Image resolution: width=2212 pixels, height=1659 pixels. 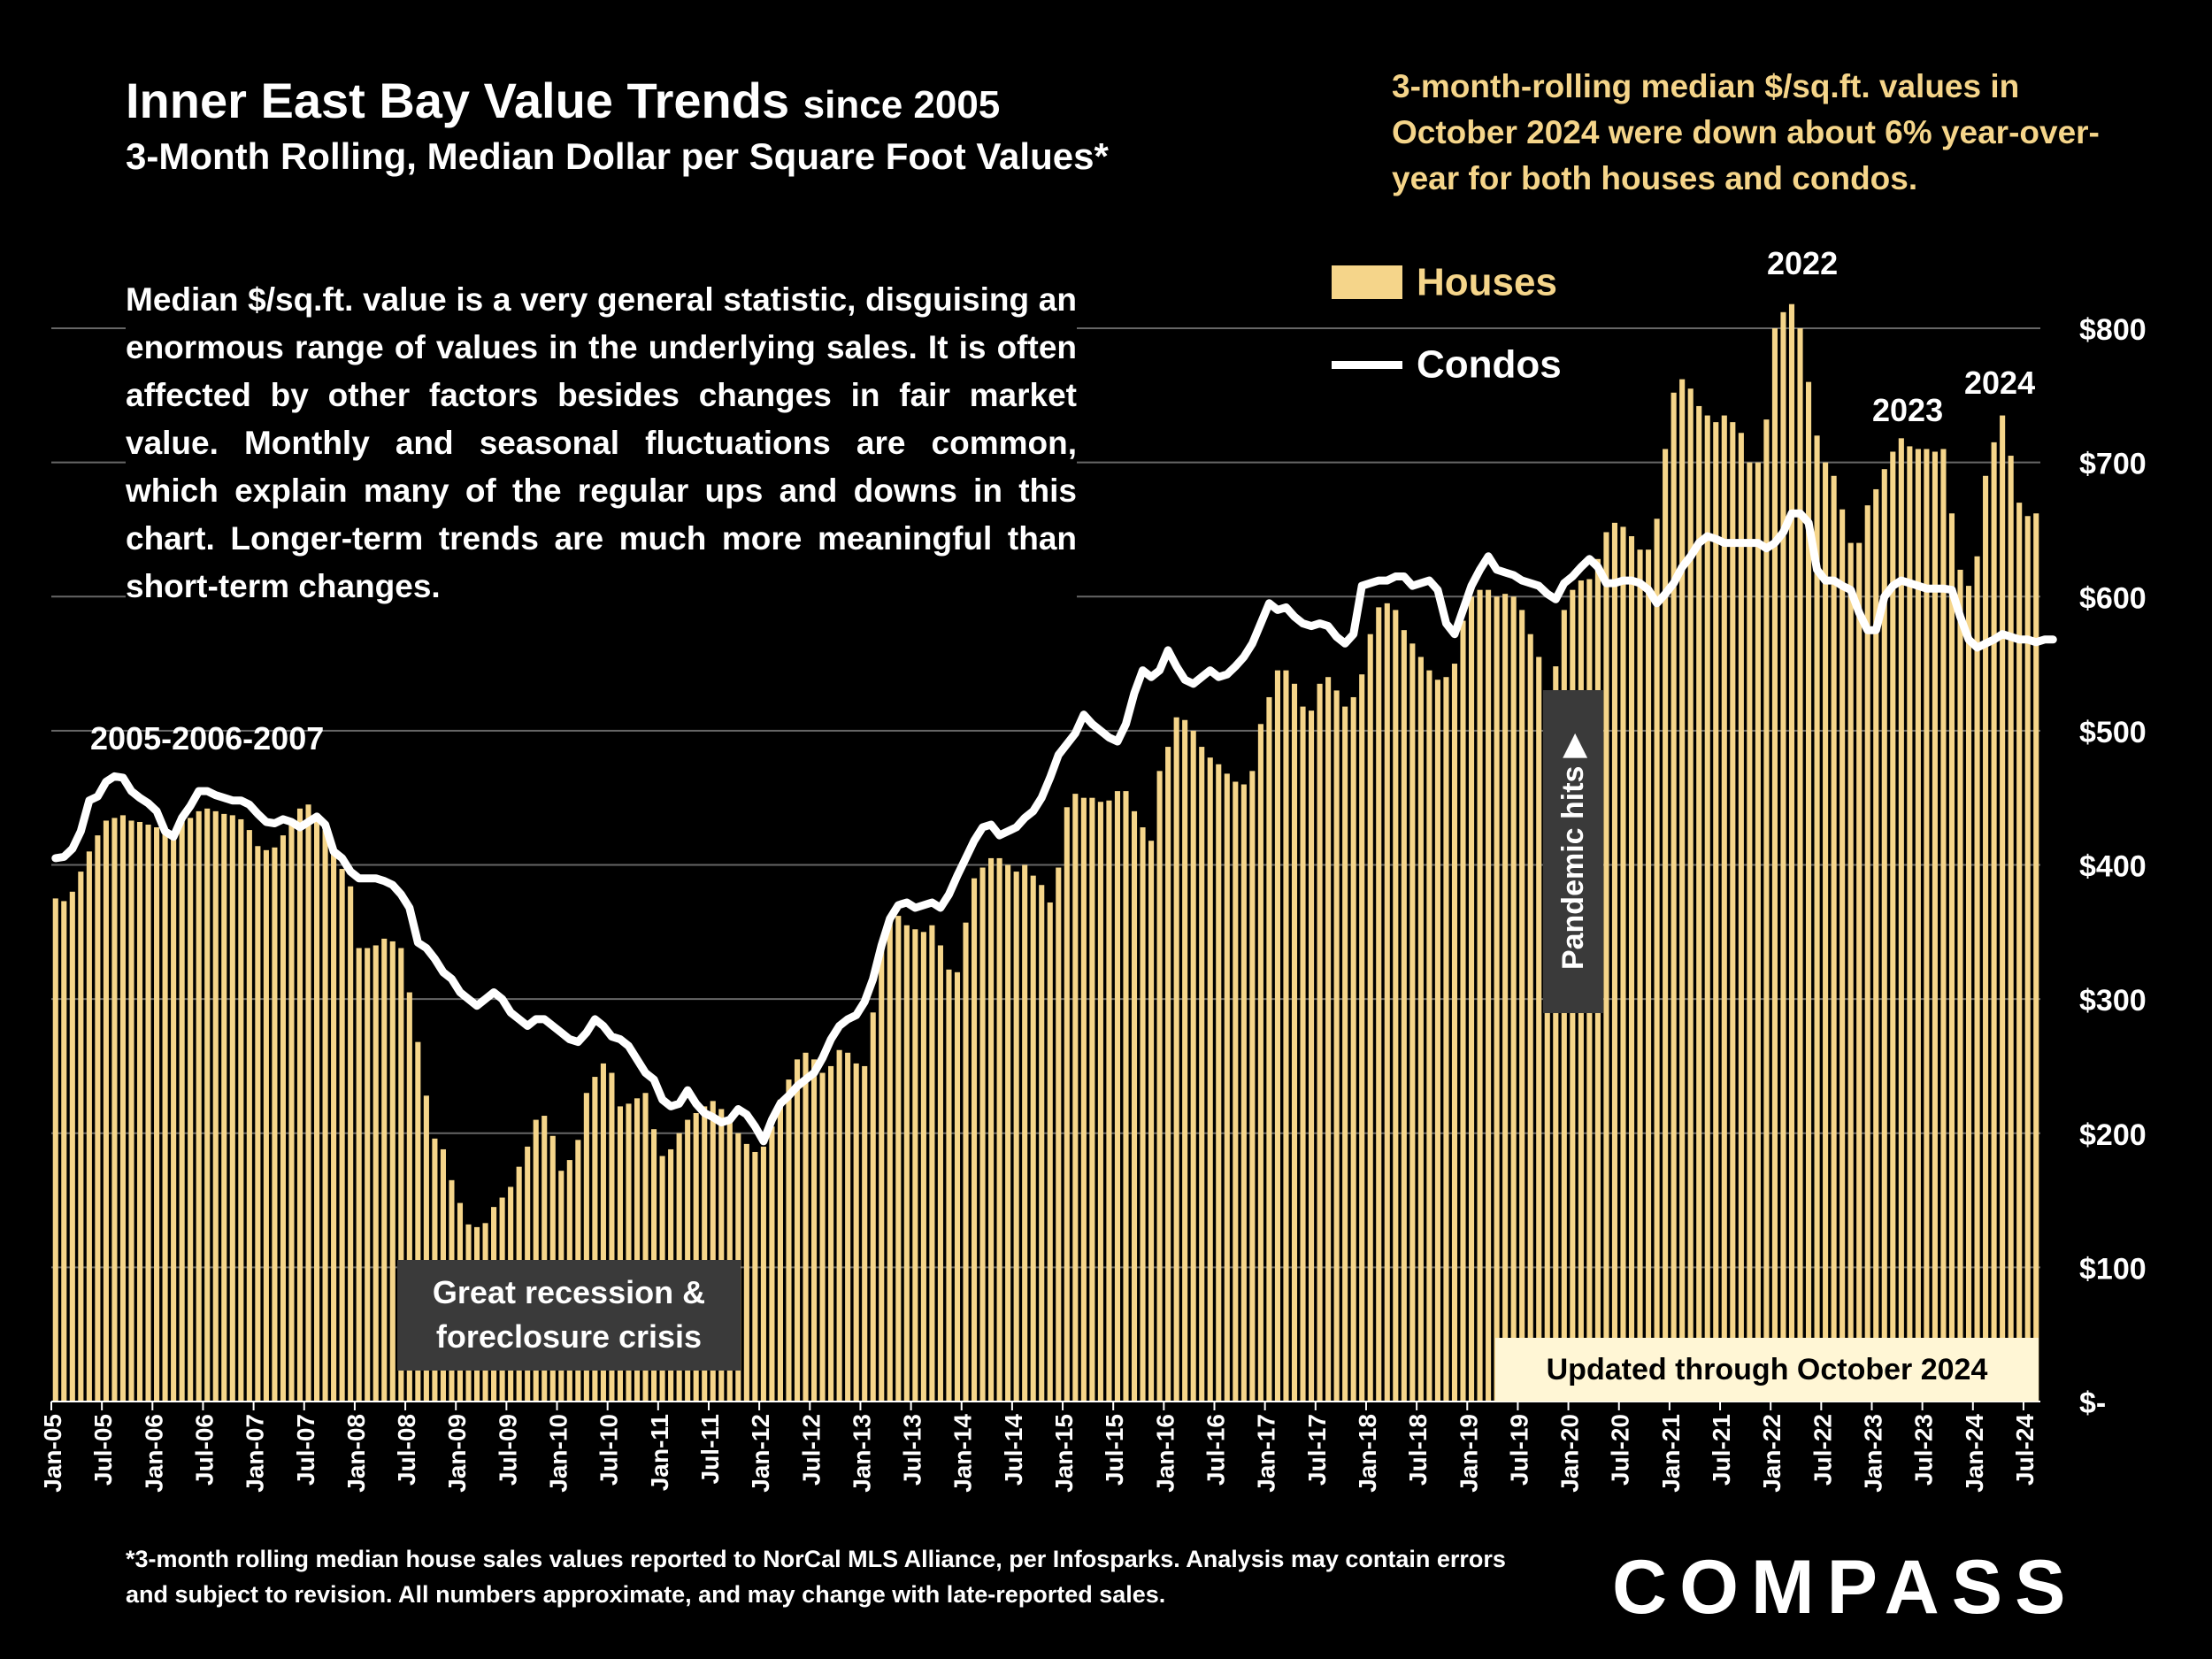 I want to click on legend-condos-swatch, so click(x=1367, y=365).